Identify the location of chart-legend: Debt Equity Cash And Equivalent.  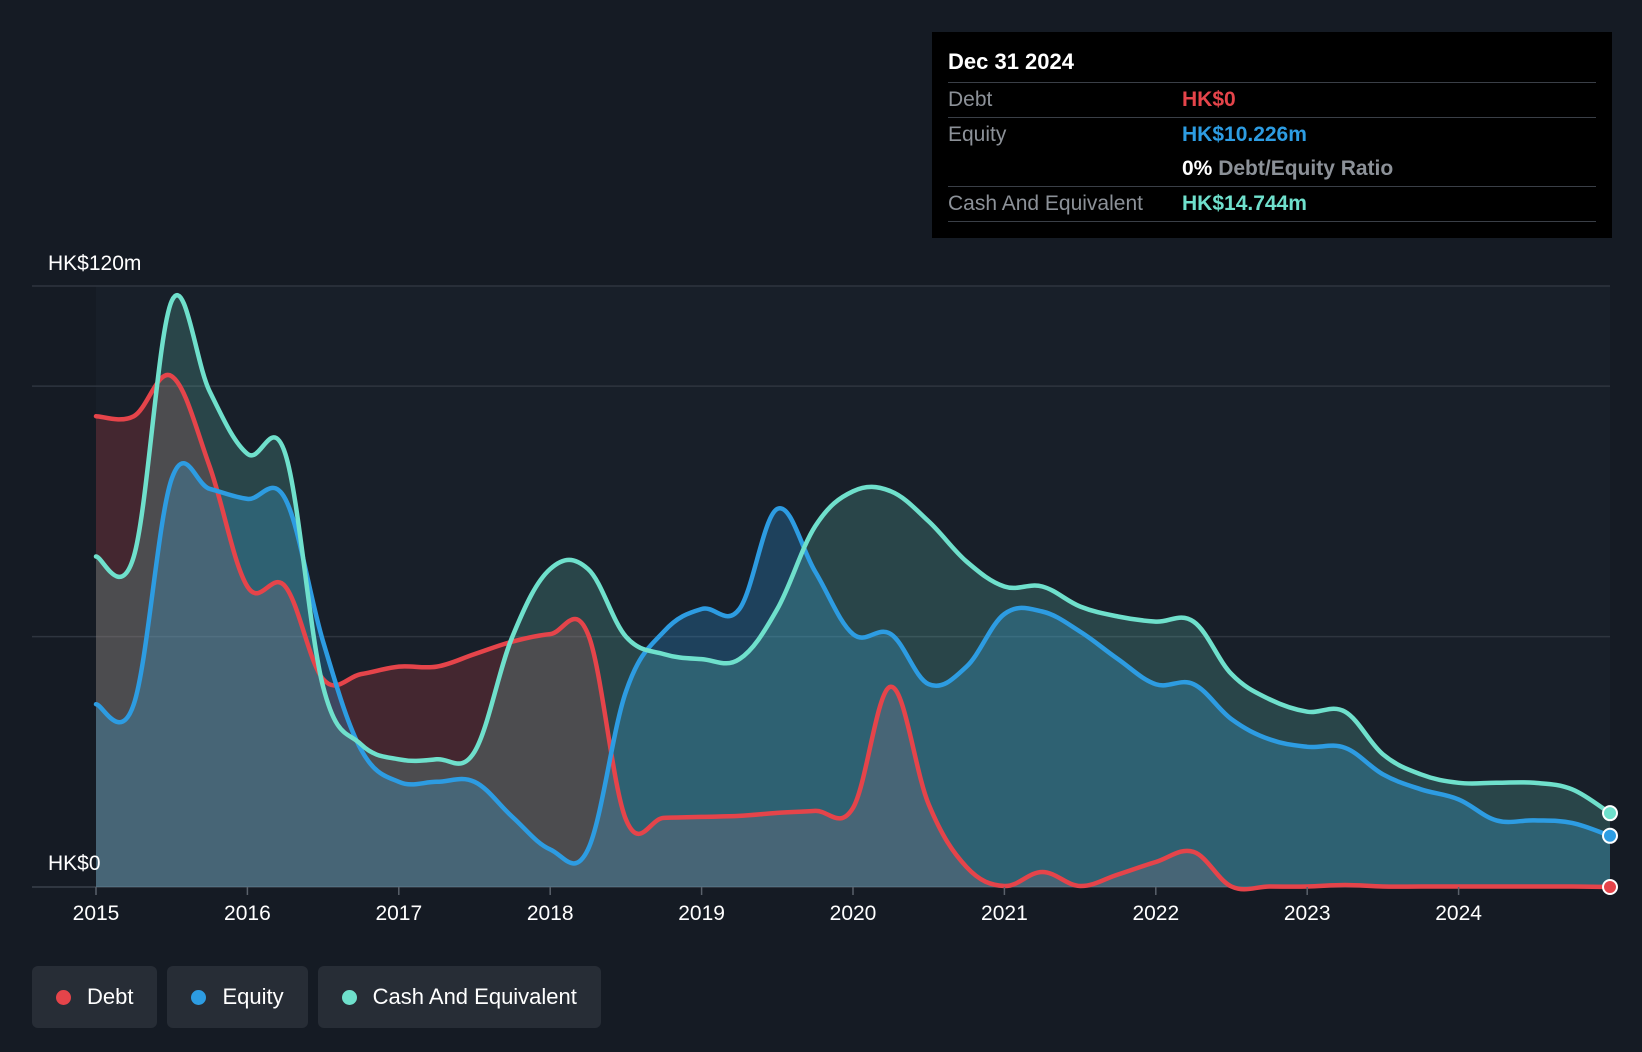
(316, 997).